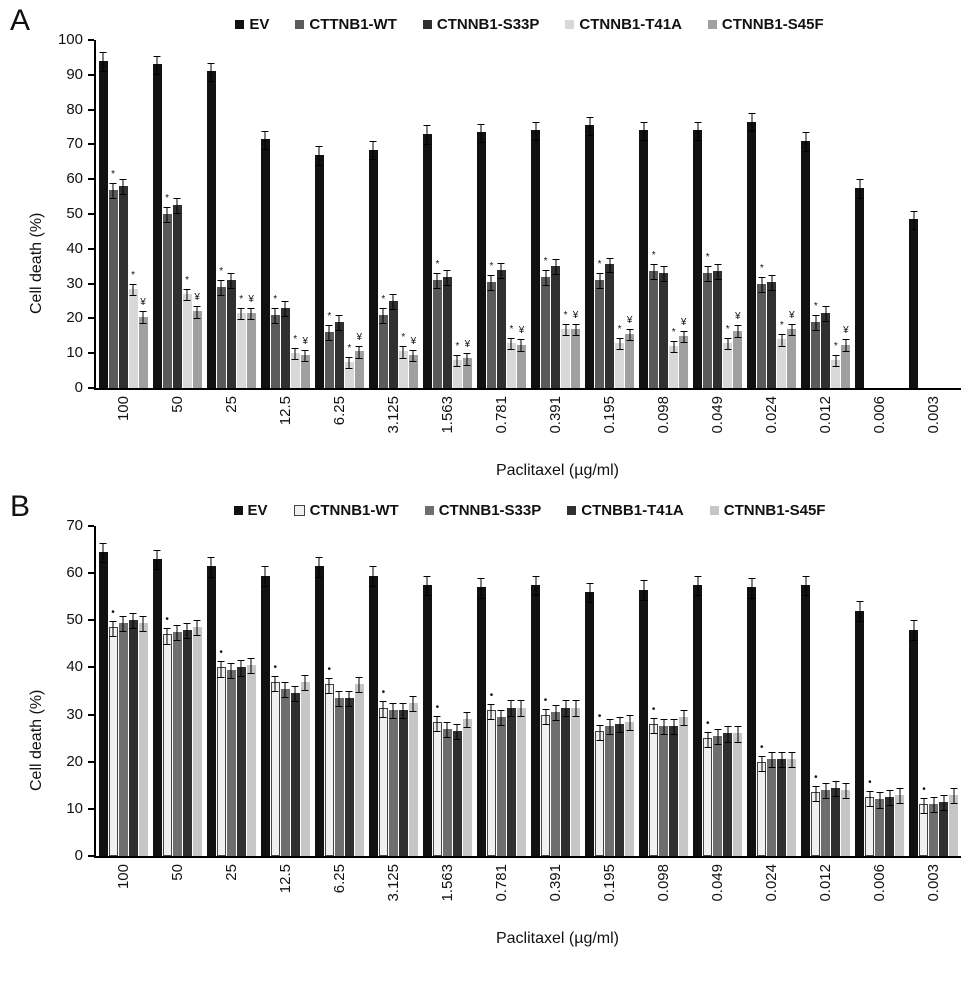 This screenshot has width=969, height=996. Describe the element at coordinates (488, 24) in the screenshot. I see `legend-label: CTNNB1-S33P` at that location.